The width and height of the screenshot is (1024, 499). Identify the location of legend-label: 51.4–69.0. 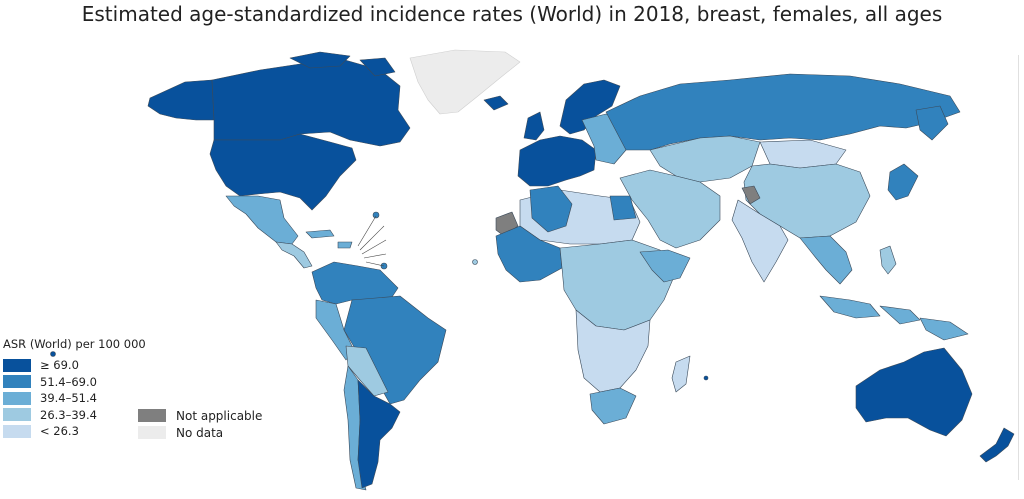
(68, 381).